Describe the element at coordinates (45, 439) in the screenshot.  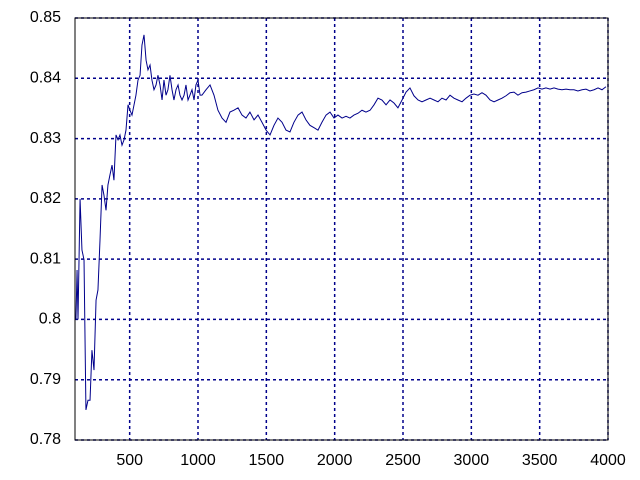
I see `y-tick-label: 0.78` at that location.